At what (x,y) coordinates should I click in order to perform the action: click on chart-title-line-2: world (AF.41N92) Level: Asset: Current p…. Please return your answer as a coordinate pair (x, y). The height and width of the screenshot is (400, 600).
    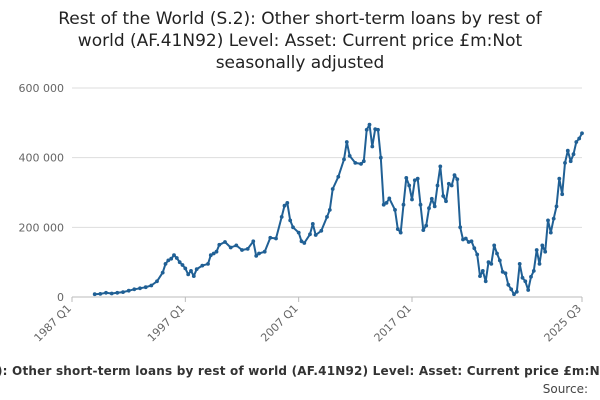
    Looking at the image, I should click on (300, 41).